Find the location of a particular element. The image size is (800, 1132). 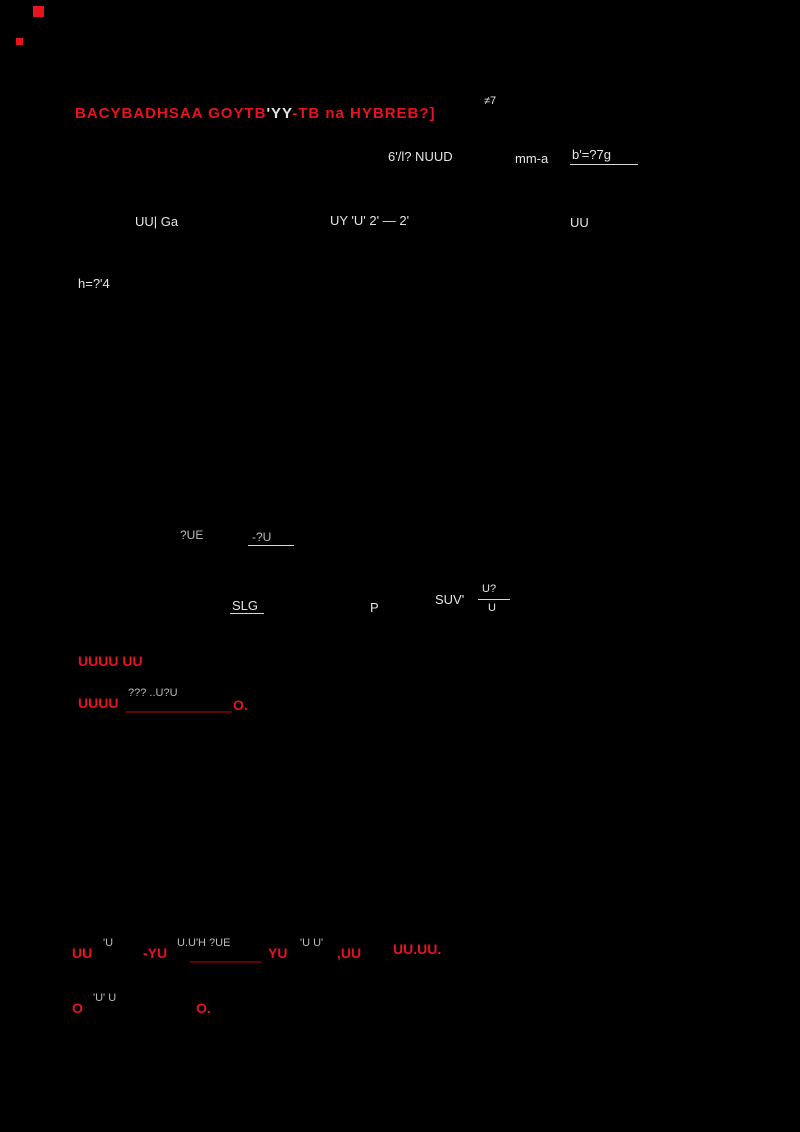

row2-mid-text: UY 'U' 2' — 2' is located at coordinates (370, 220).